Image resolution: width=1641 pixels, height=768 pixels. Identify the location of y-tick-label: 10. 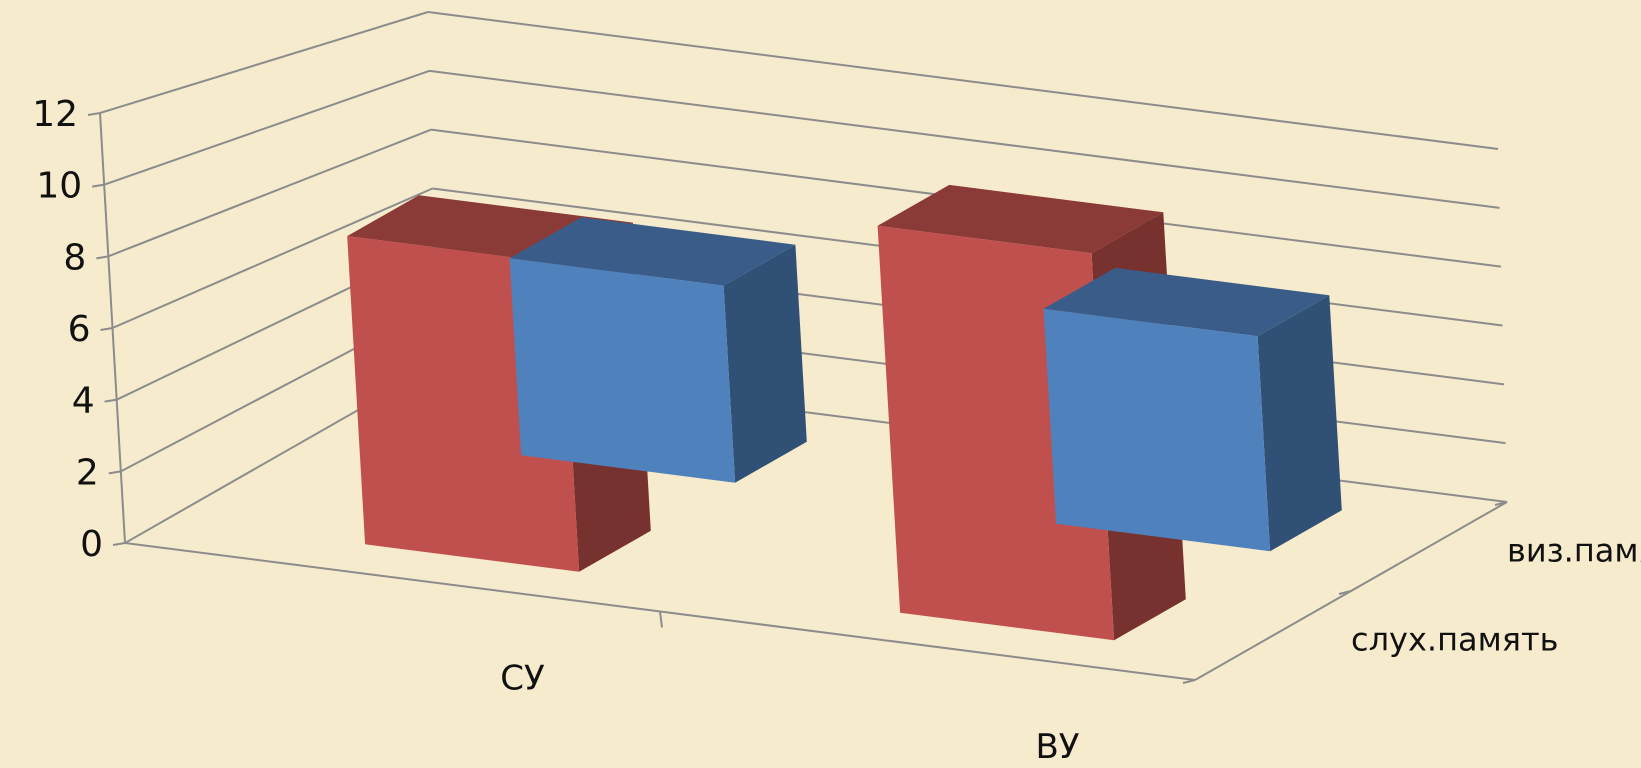
(59, 186).